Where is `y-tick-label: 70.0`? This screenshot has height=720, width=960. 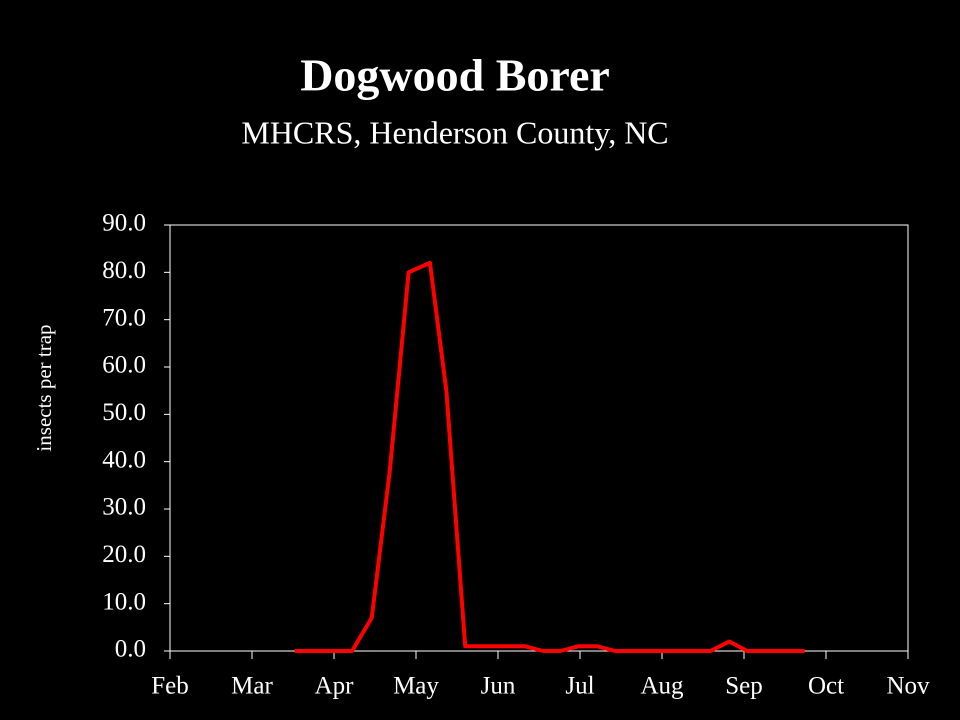 y-tick-label: 70.0 is located at coordinates (124, 317).